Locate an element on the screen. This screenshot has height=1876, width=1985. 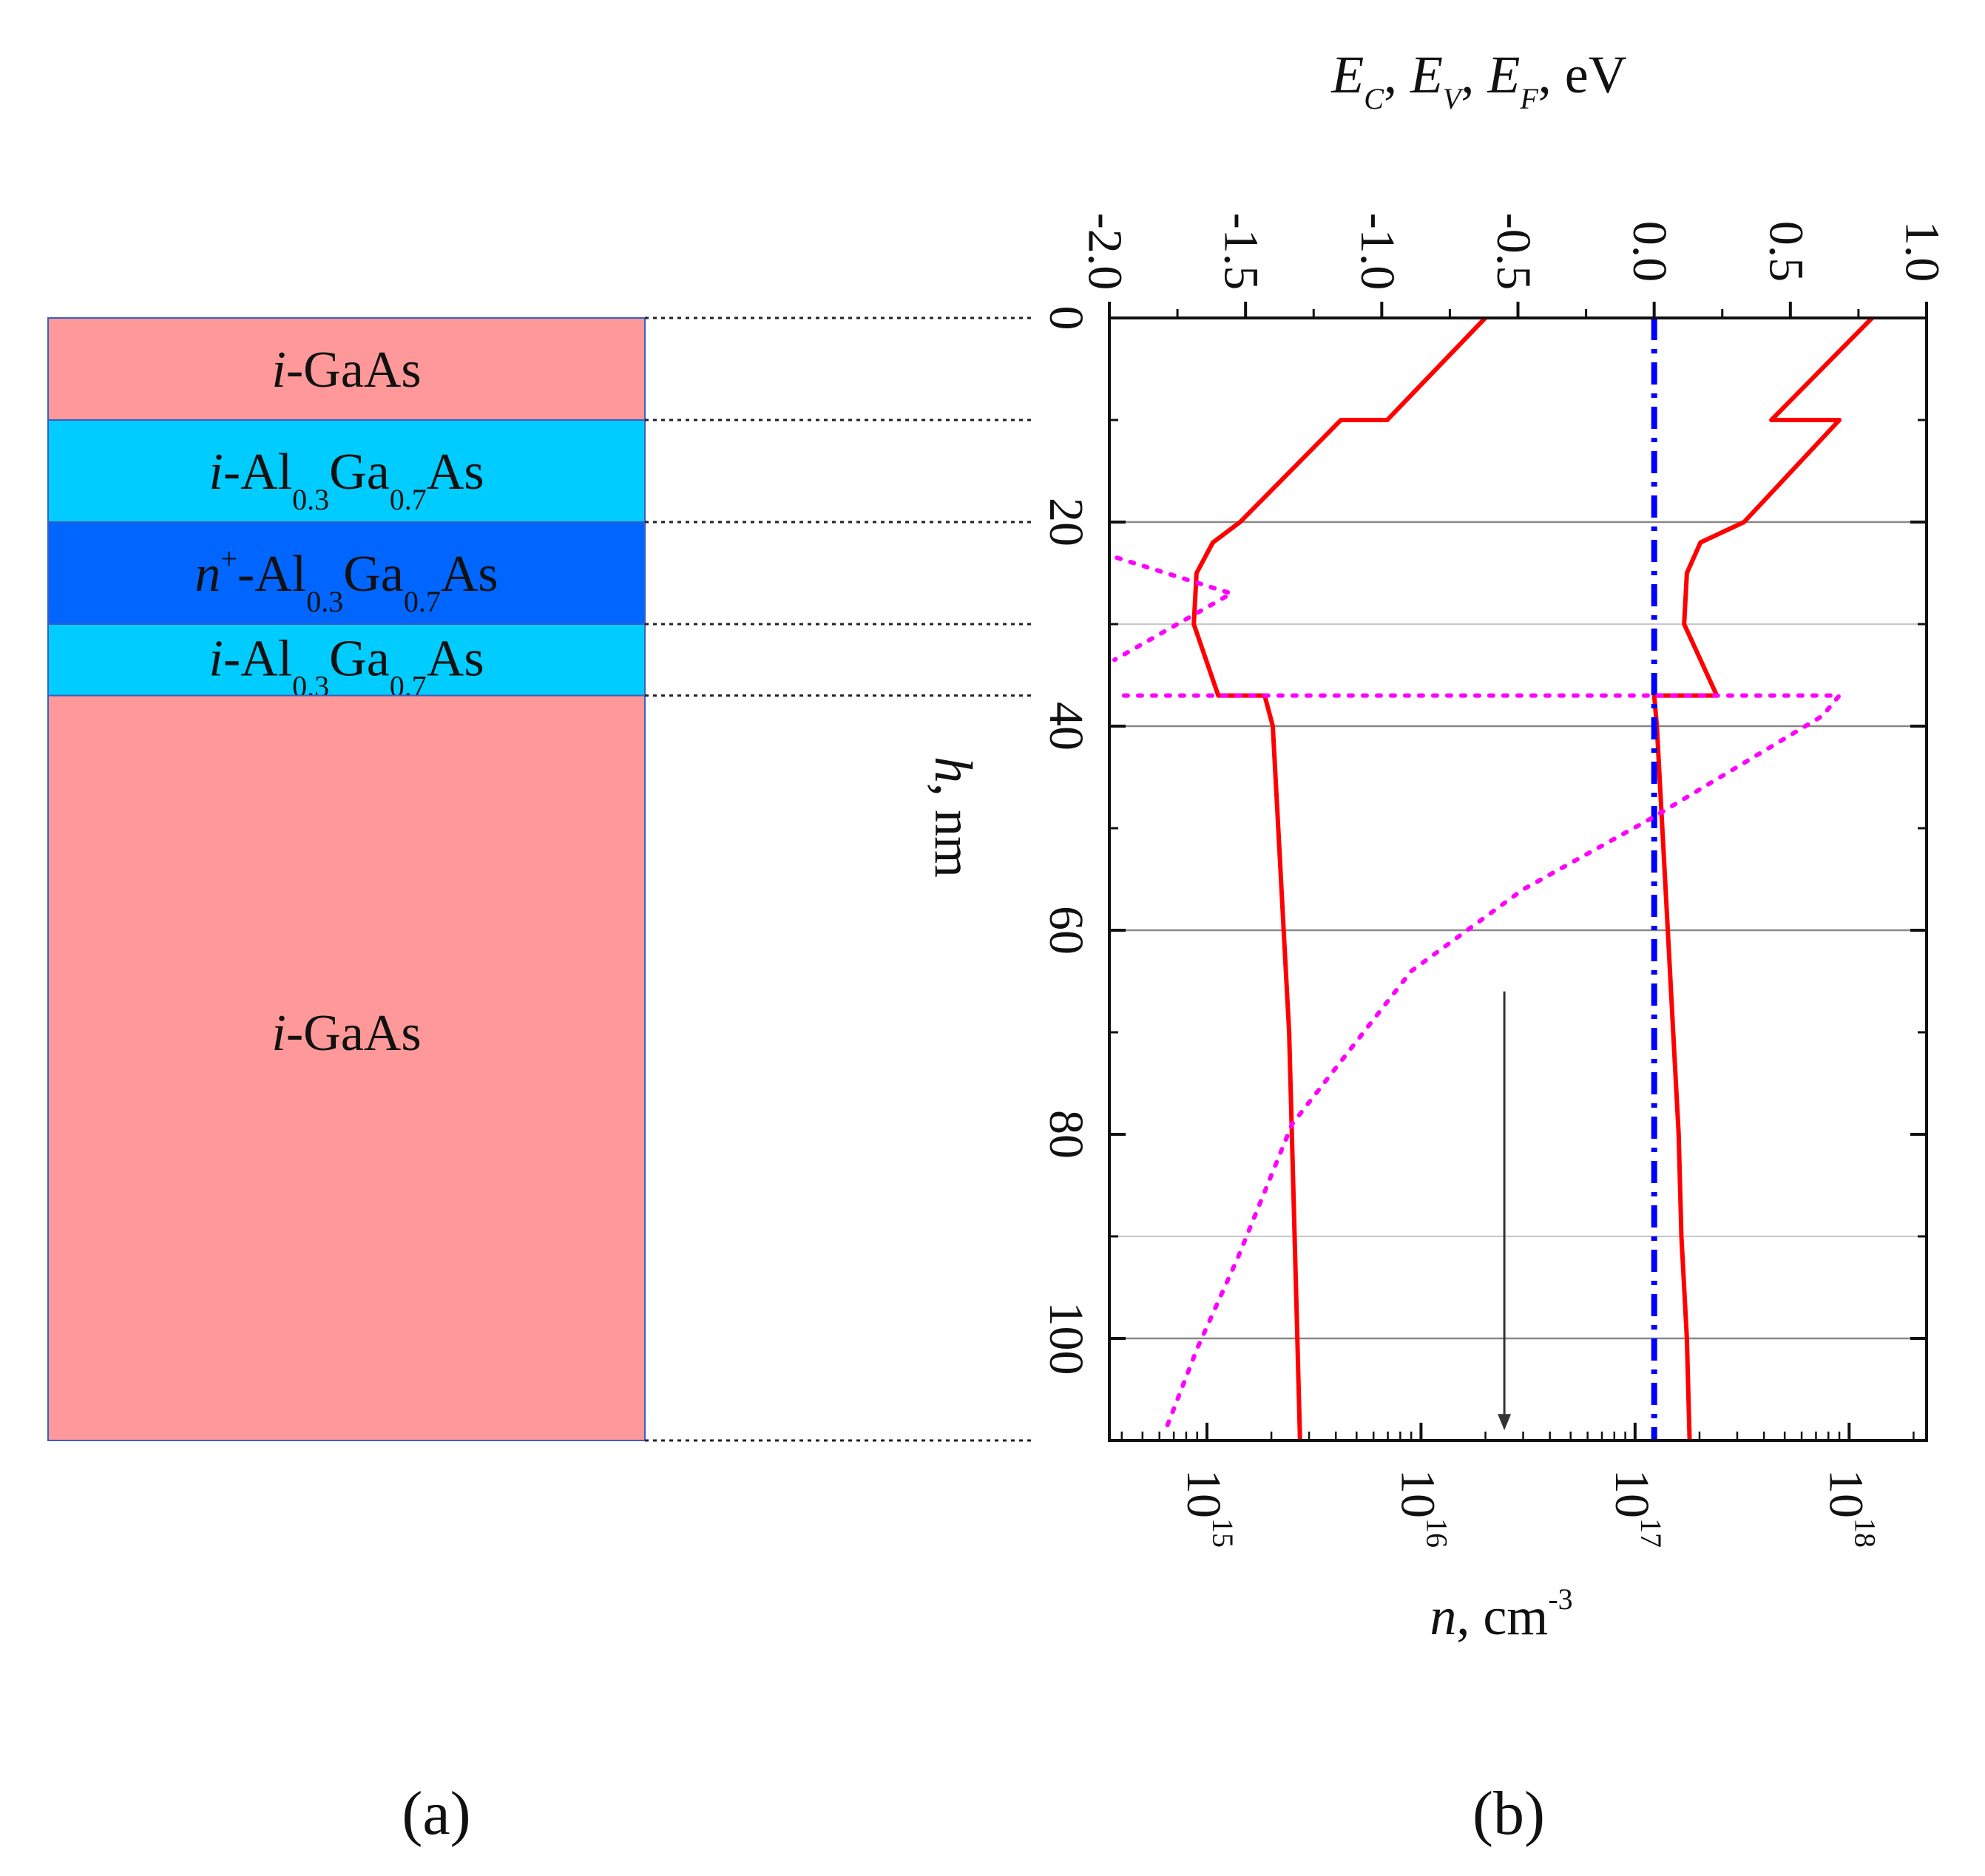
layer-prefix: n is located at coordinates (207, 574).